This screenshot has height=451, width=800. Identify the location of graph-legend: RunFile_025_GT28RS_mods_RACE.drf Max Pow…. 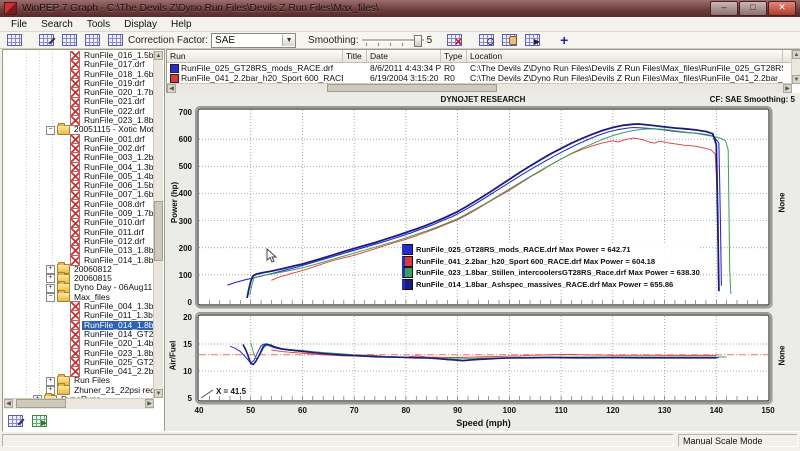
(551, 267).